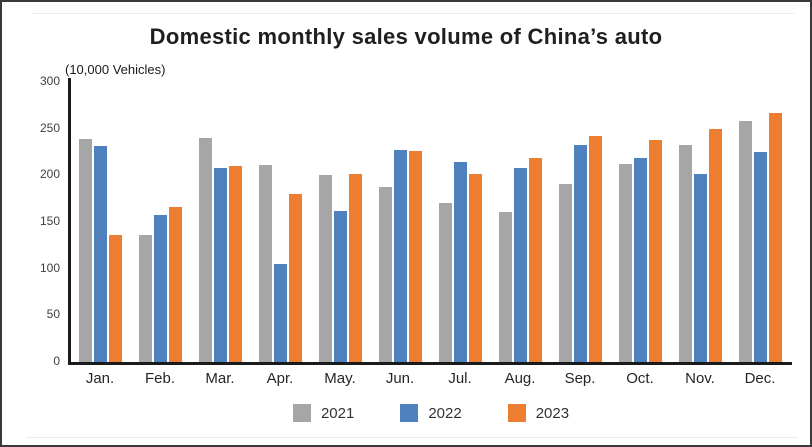 This screenshot has height=447, width=812. Describe the element at coordinates (715, 245) in the screenshot. I see `bar-2023-nov` at that location.